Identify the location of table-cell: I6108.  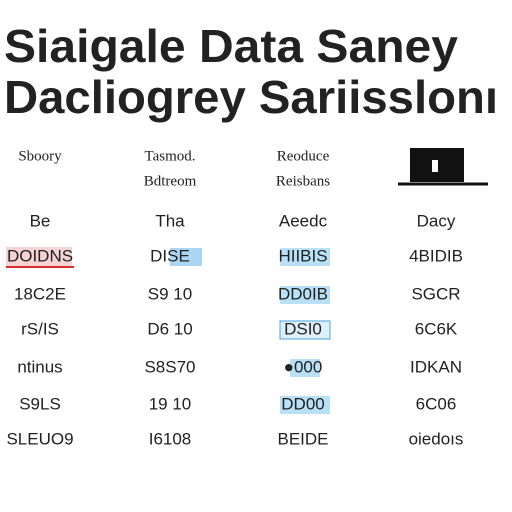
(170, 438).